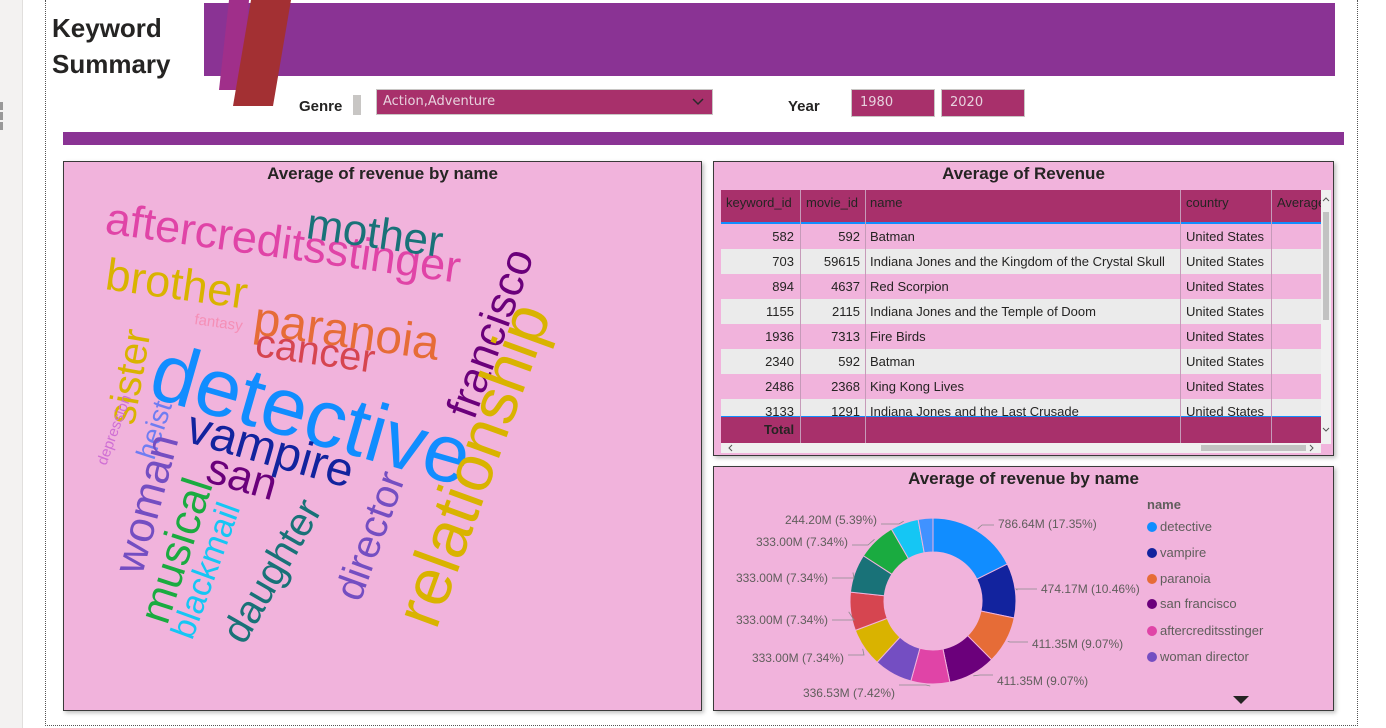  I want to click on scroll-left-icon, so click(731, 448).